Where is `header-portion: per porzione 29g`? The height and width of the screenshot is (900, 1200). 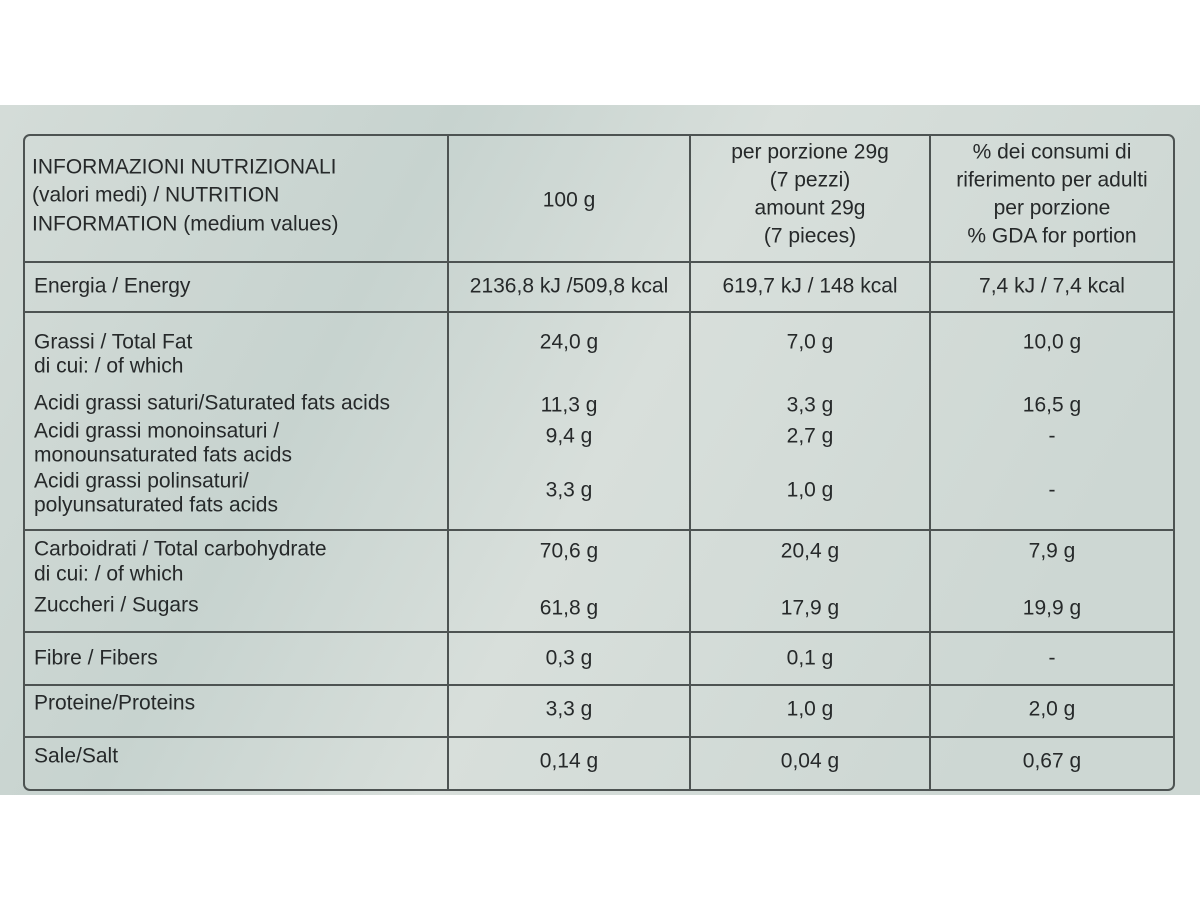 header-portion: per porzione 29g is located at coordinates (810, 152).